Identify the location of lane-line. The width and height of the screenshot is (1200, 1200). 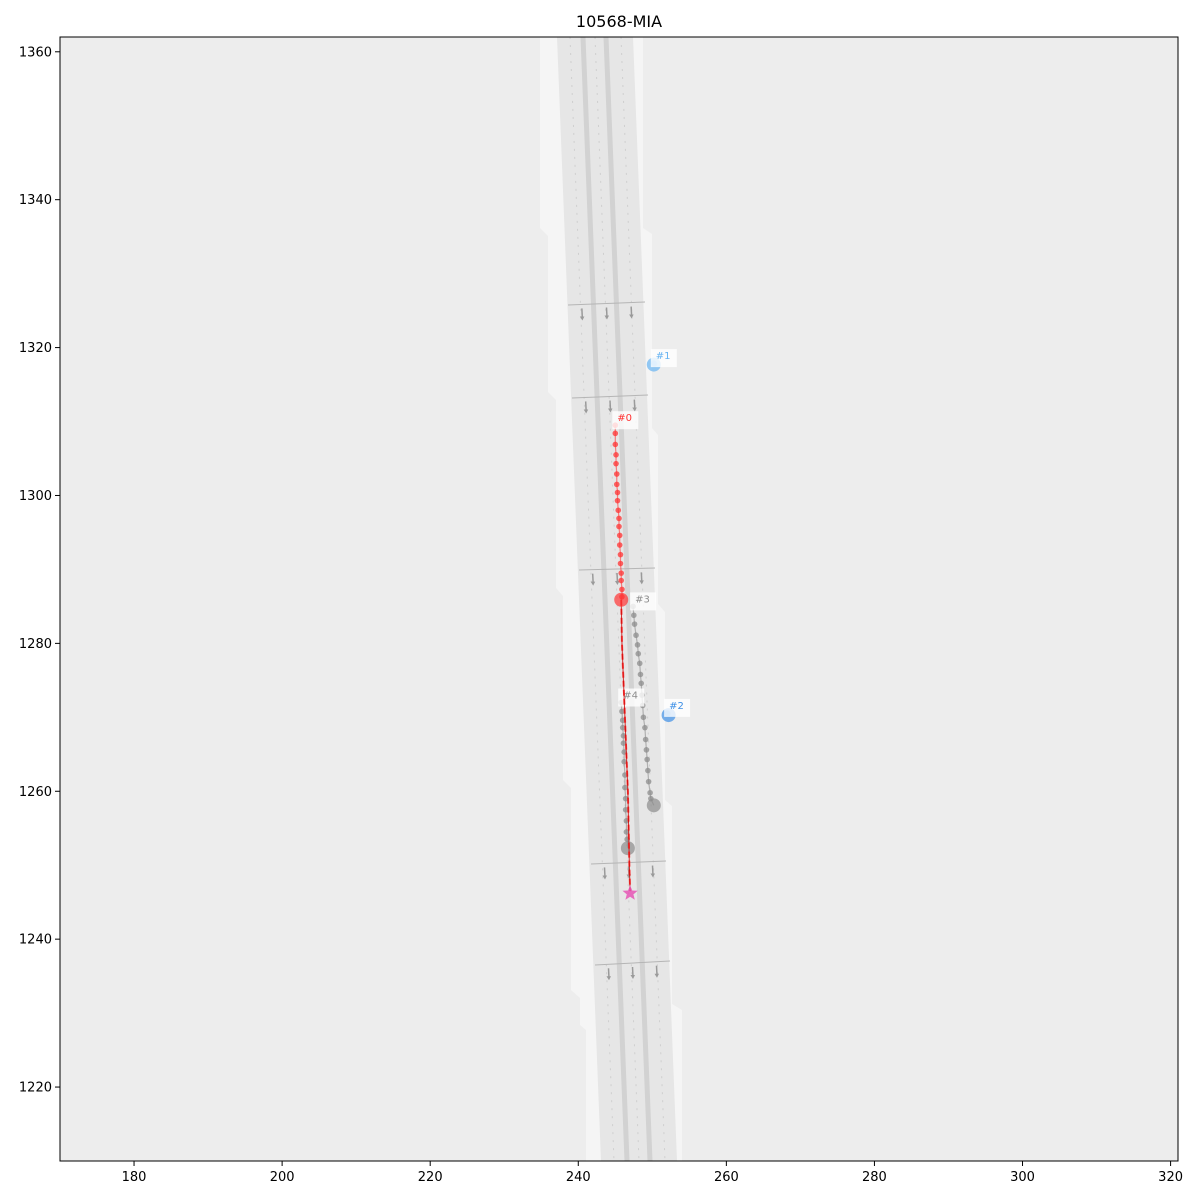
(605, 599).